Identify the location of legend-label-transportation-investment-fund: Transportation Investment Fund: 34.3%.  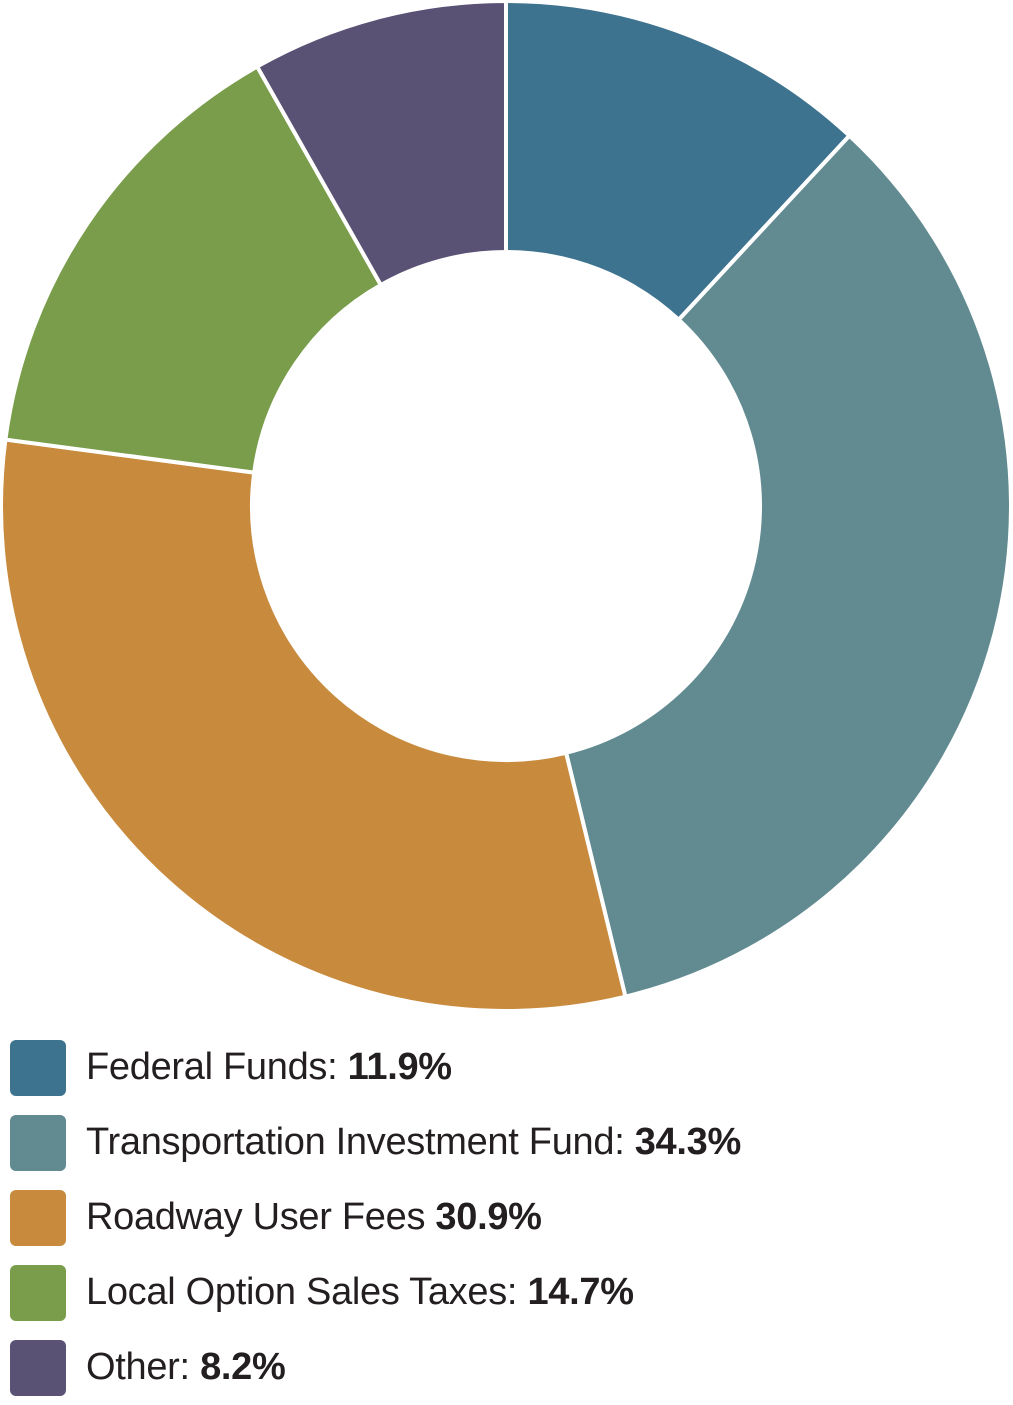
(414, 1142).